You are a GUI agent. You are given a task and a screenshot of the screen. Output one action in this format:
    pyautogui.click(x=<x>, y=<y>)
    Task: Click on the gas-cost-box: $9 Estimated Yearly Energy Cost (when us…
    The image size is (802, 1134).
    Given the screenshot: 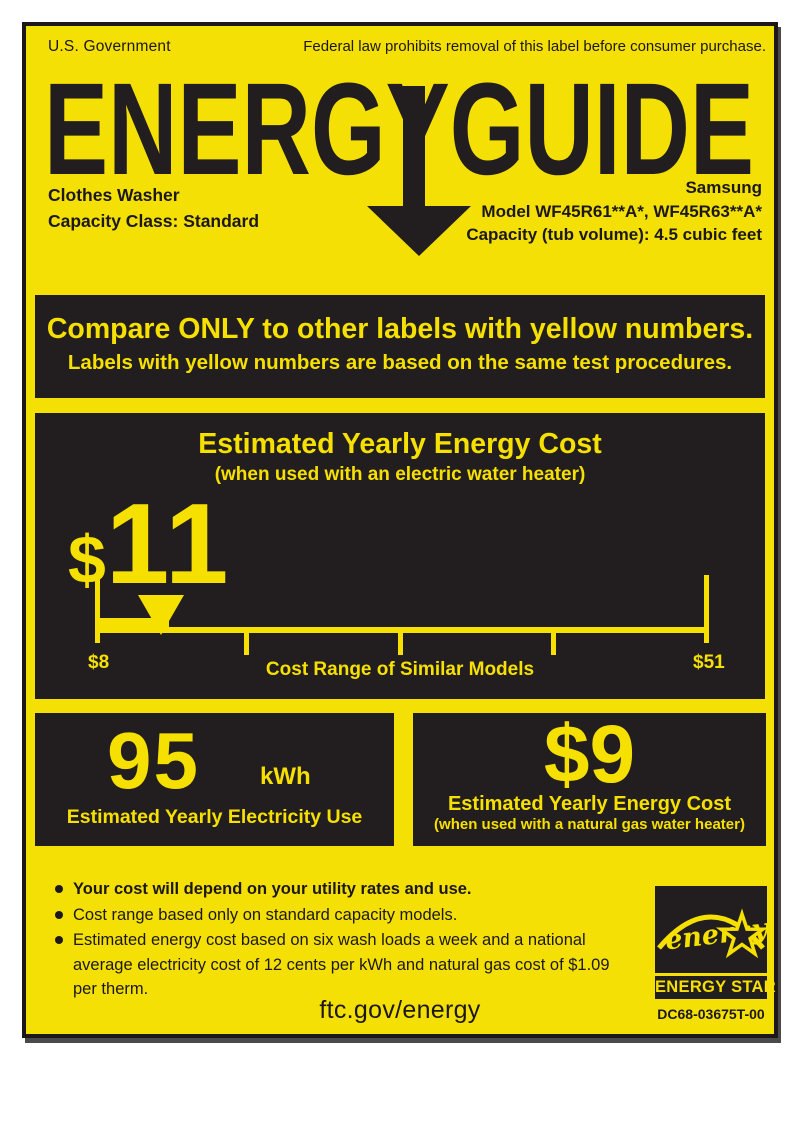 What is the action you would take?
    pyautogui.click(x=589, y=779)
    